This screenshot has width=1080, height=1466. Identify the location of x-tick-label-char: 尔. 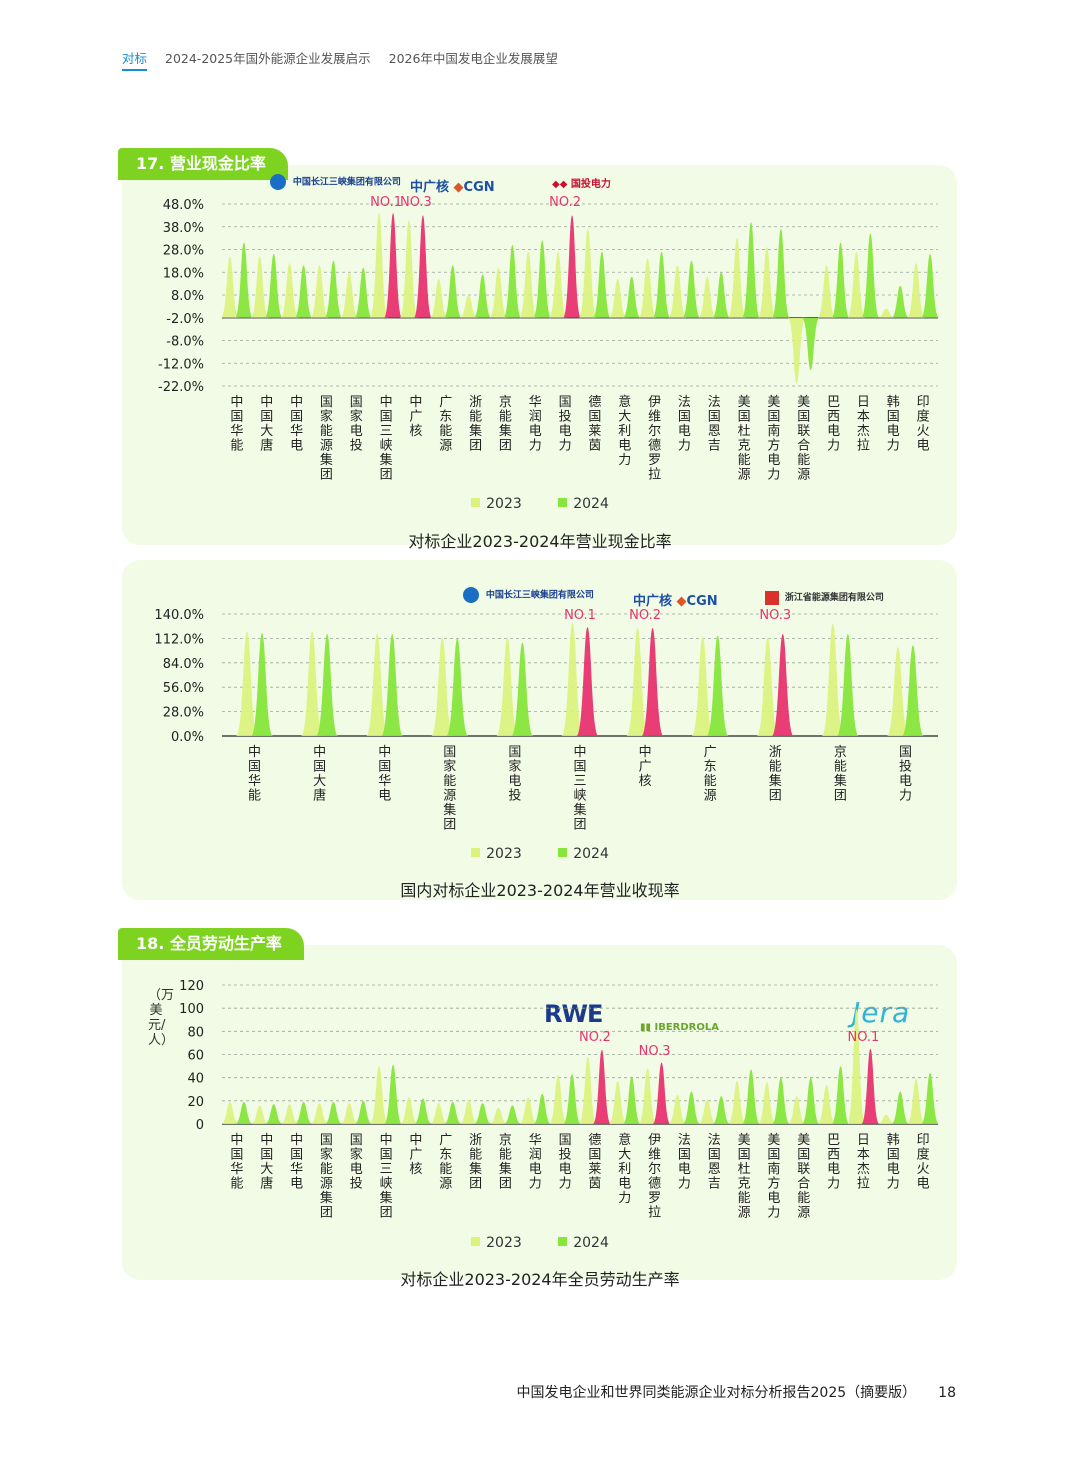
(654, 1169).